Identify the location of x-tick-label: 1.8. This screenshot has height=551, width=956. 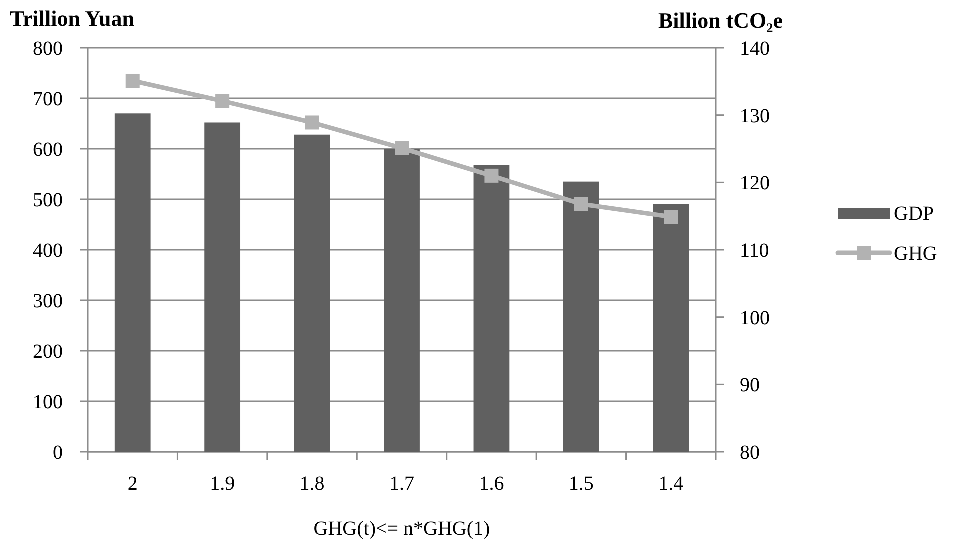
(312, 484).